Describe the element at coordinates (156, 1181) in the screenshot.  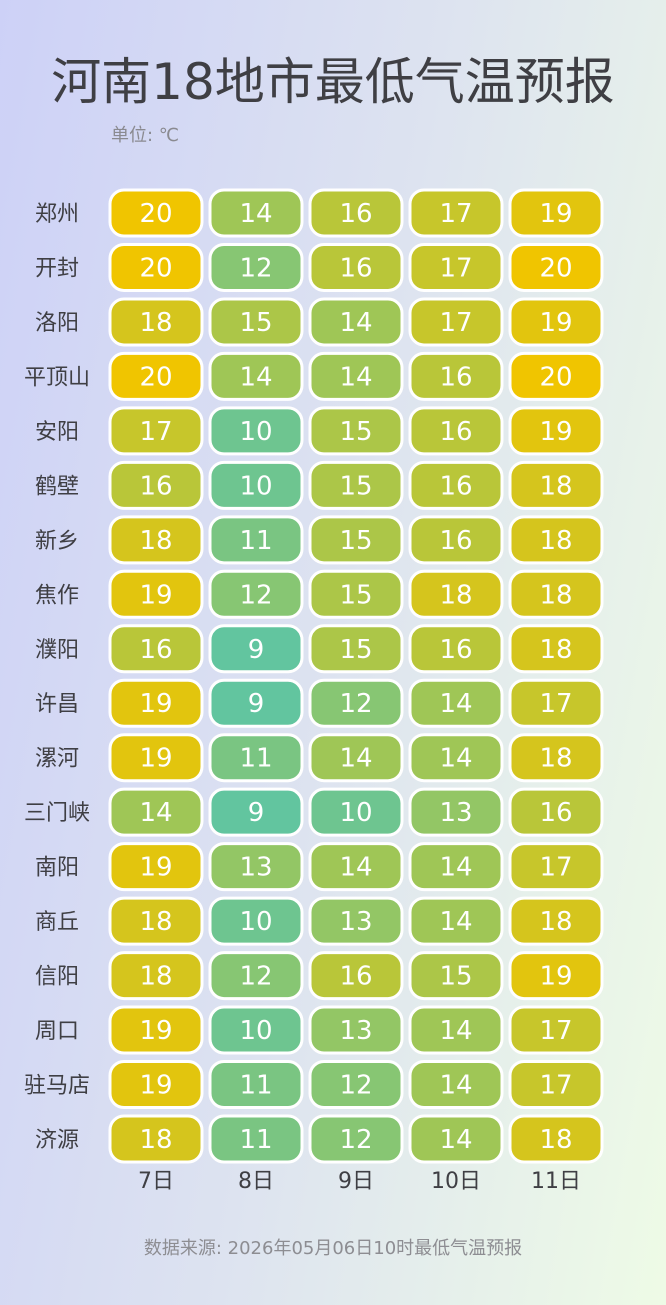
I see `x-tick-label: 7日` at that location.